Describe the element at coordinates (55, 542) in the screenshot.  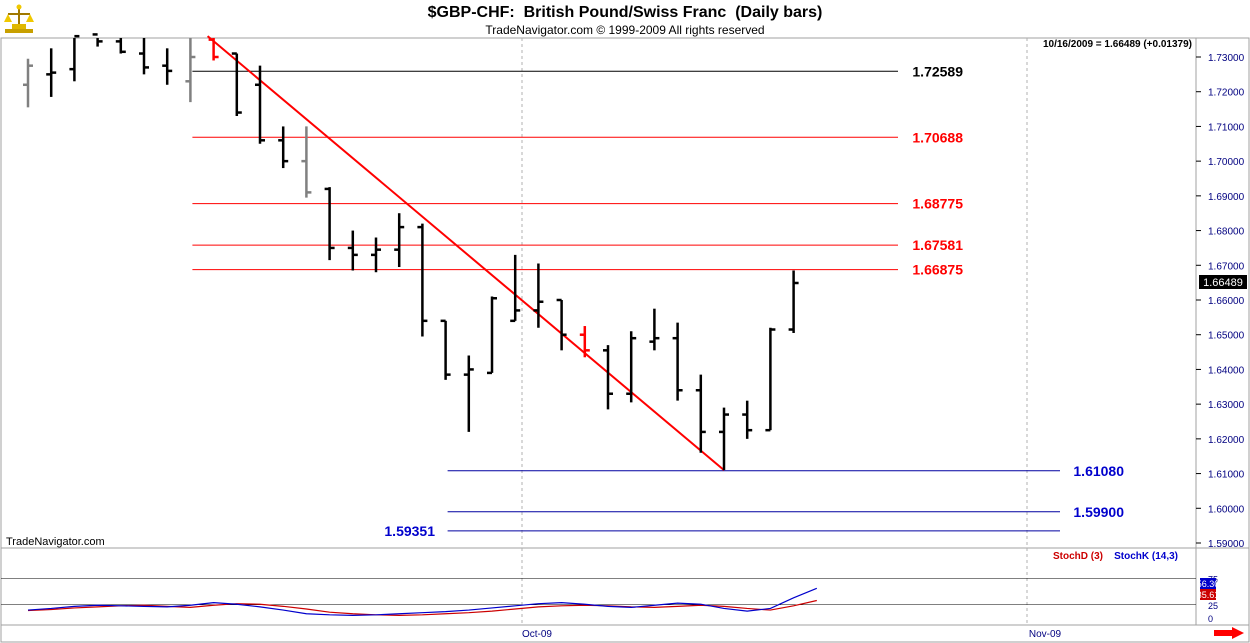
I see `watermark-label: TradeNavigator.com` at that location.